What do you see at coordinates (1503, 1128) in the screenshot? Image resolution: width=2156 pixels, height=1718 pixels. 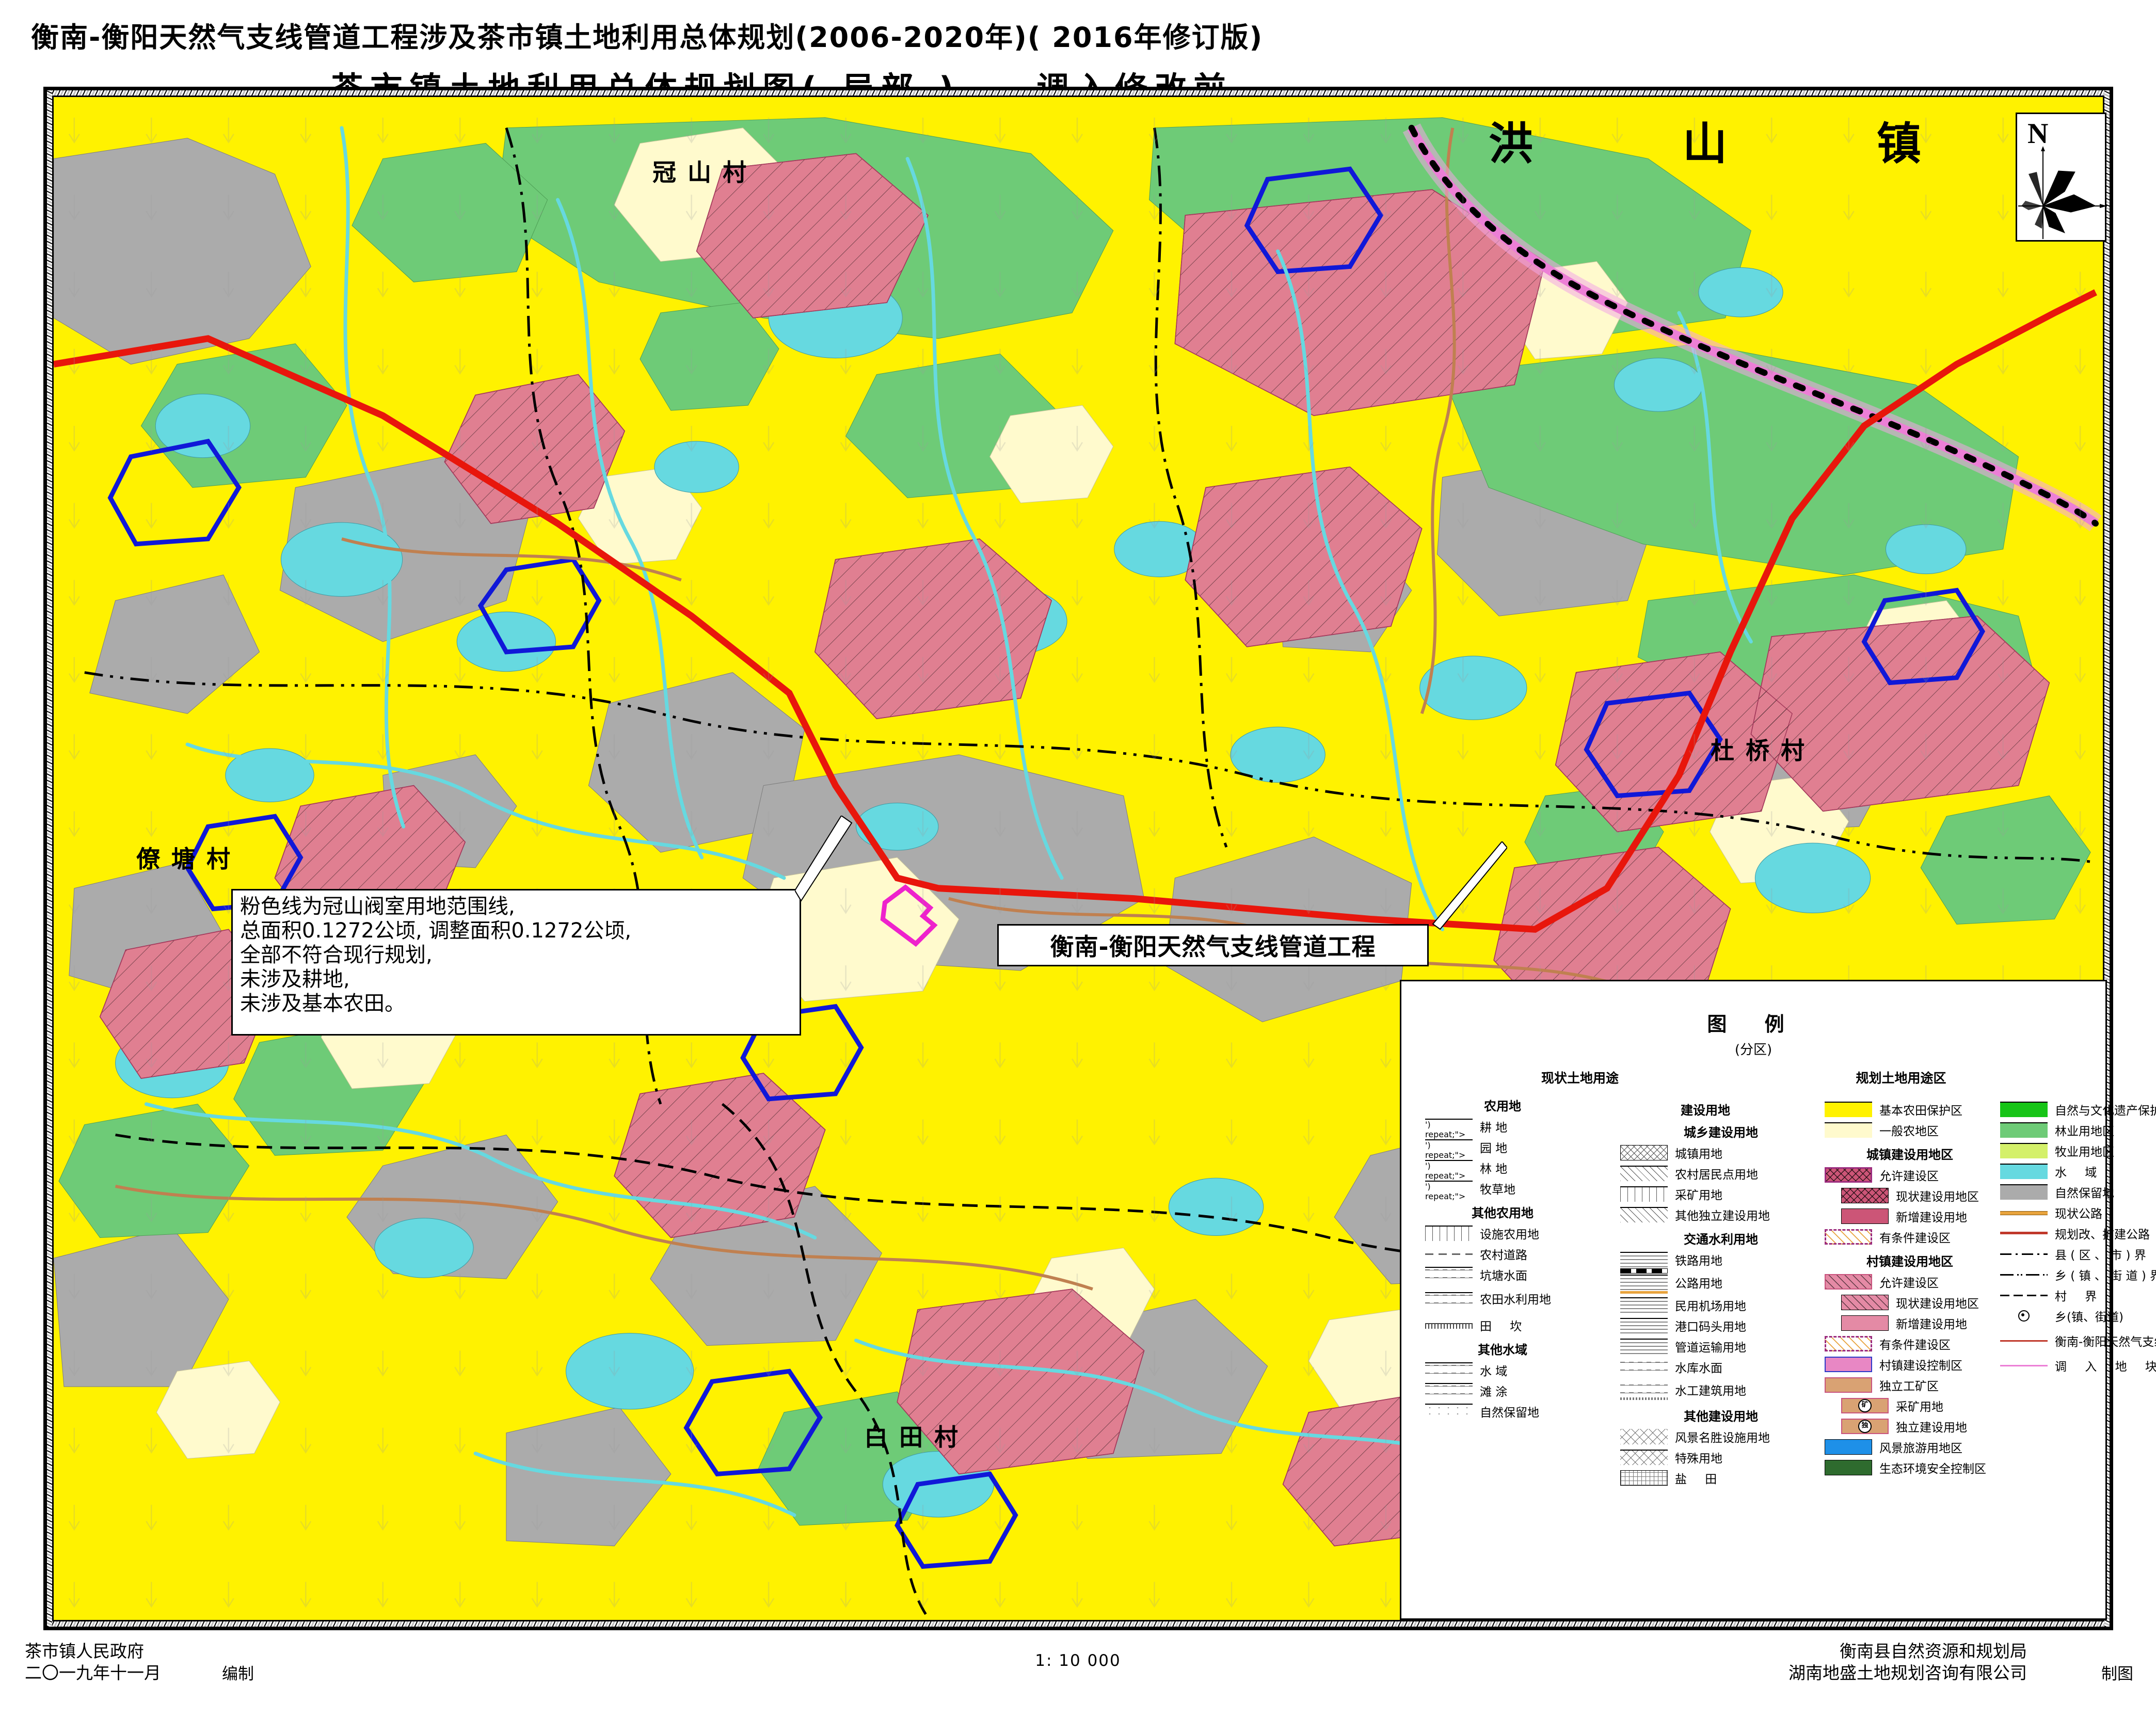 I see `legend-item: ') repeat;"> 耕 地` at bounding box center [1503, 1128].